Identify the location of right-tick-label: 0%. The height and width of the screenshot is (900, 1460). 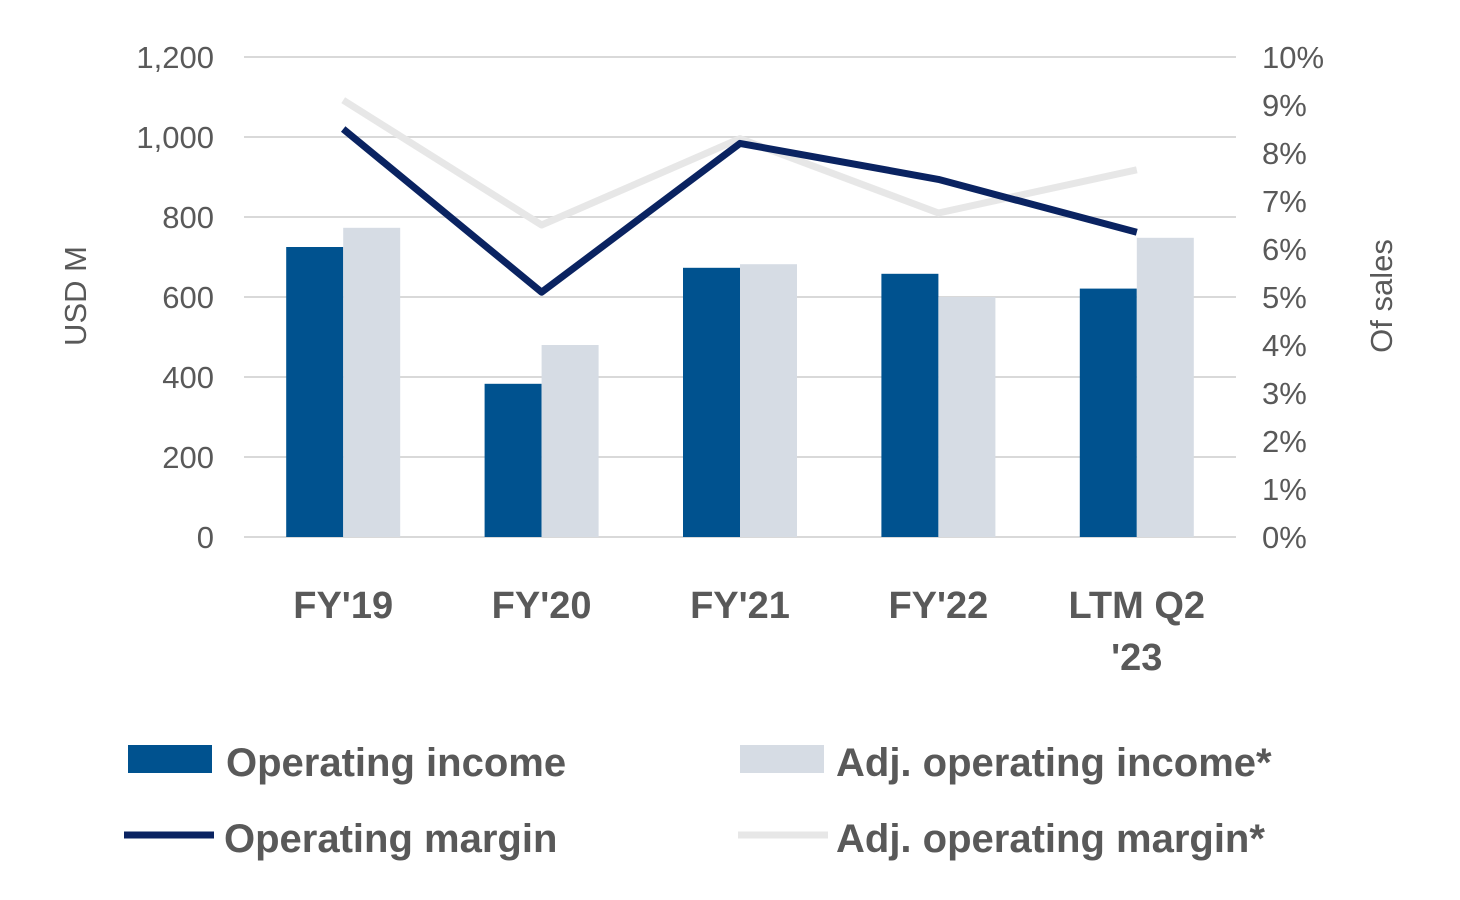
(1284, 537).